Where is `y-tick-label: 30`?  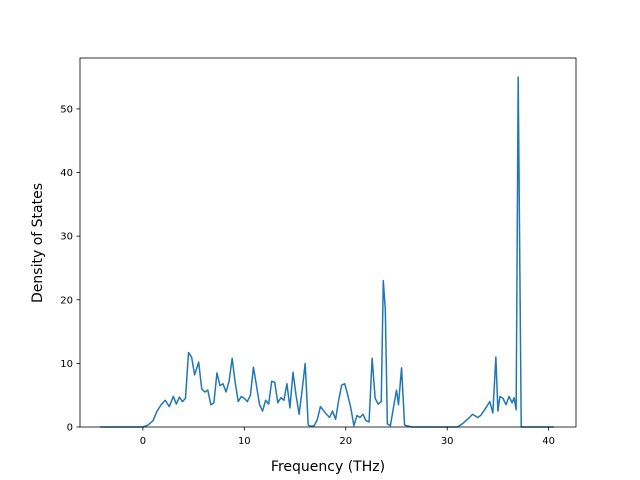 y-tick-label: 30 is located at coordinates (66, 237).